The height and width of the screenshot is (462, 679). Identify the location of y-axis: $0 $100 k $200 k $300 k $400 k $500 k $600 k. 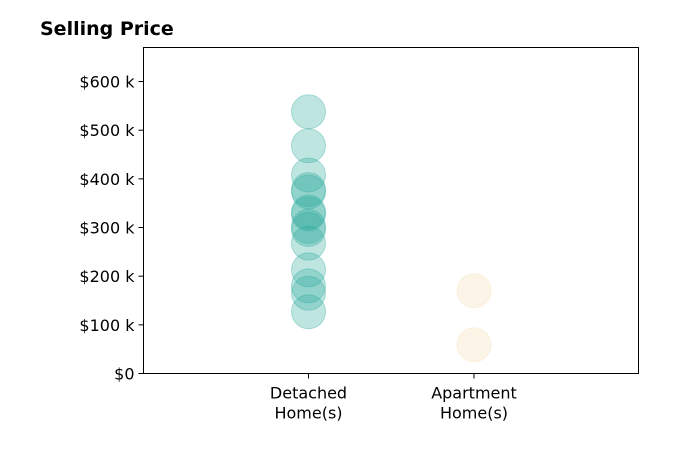
(111, 228).